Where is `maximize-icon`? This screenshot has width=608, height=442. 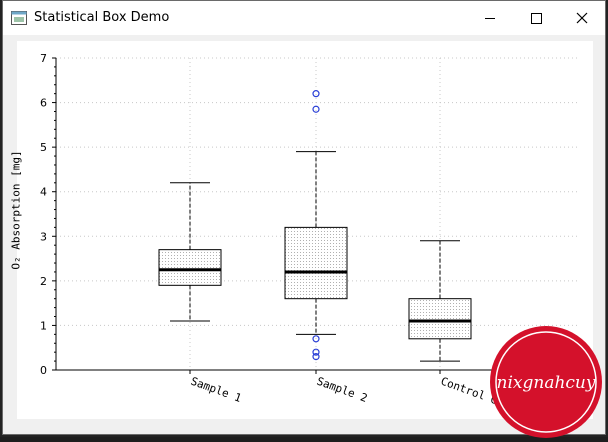
maximize-icon is located at coordinates (536, 18).